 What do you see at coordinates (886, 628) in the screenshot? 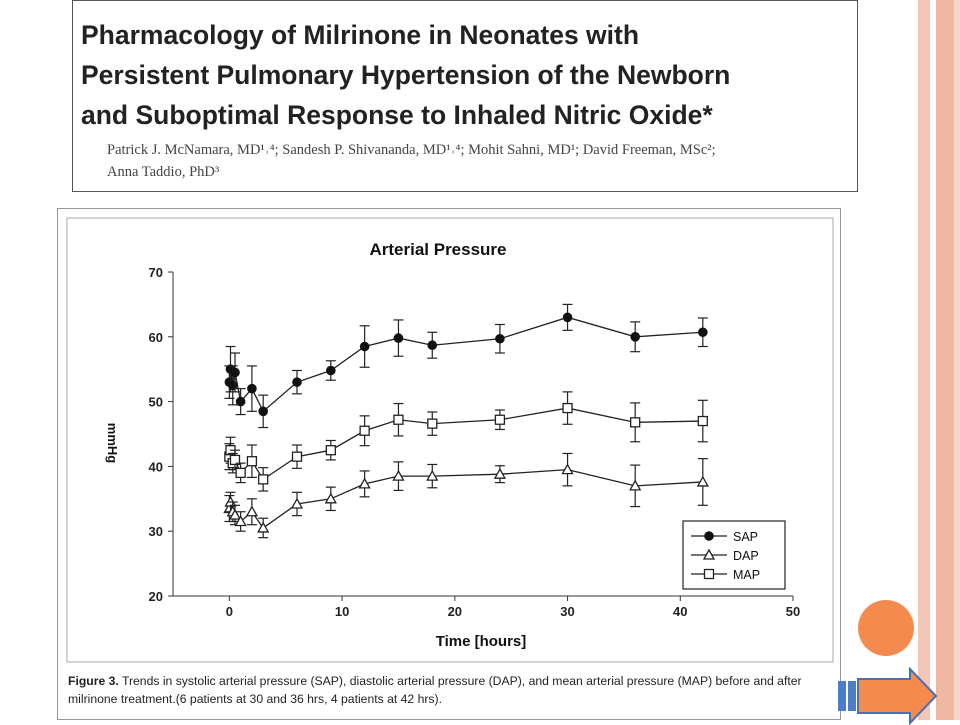
I see `circle-button-icon` at bounding box center [886, 628].